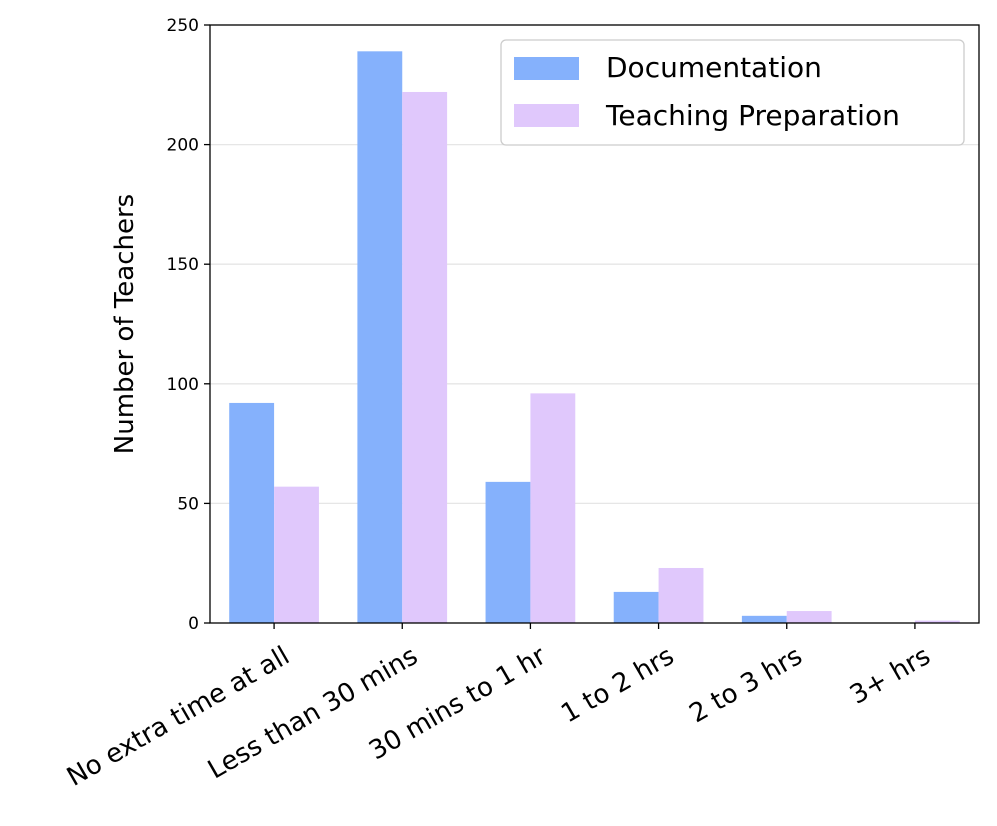 This screenshot has width=997, height=826. Describe the element at coordinates (890, 676) in the screenshot. I see `x-tick-label-3-hrs: 3+ hrs` at that location.